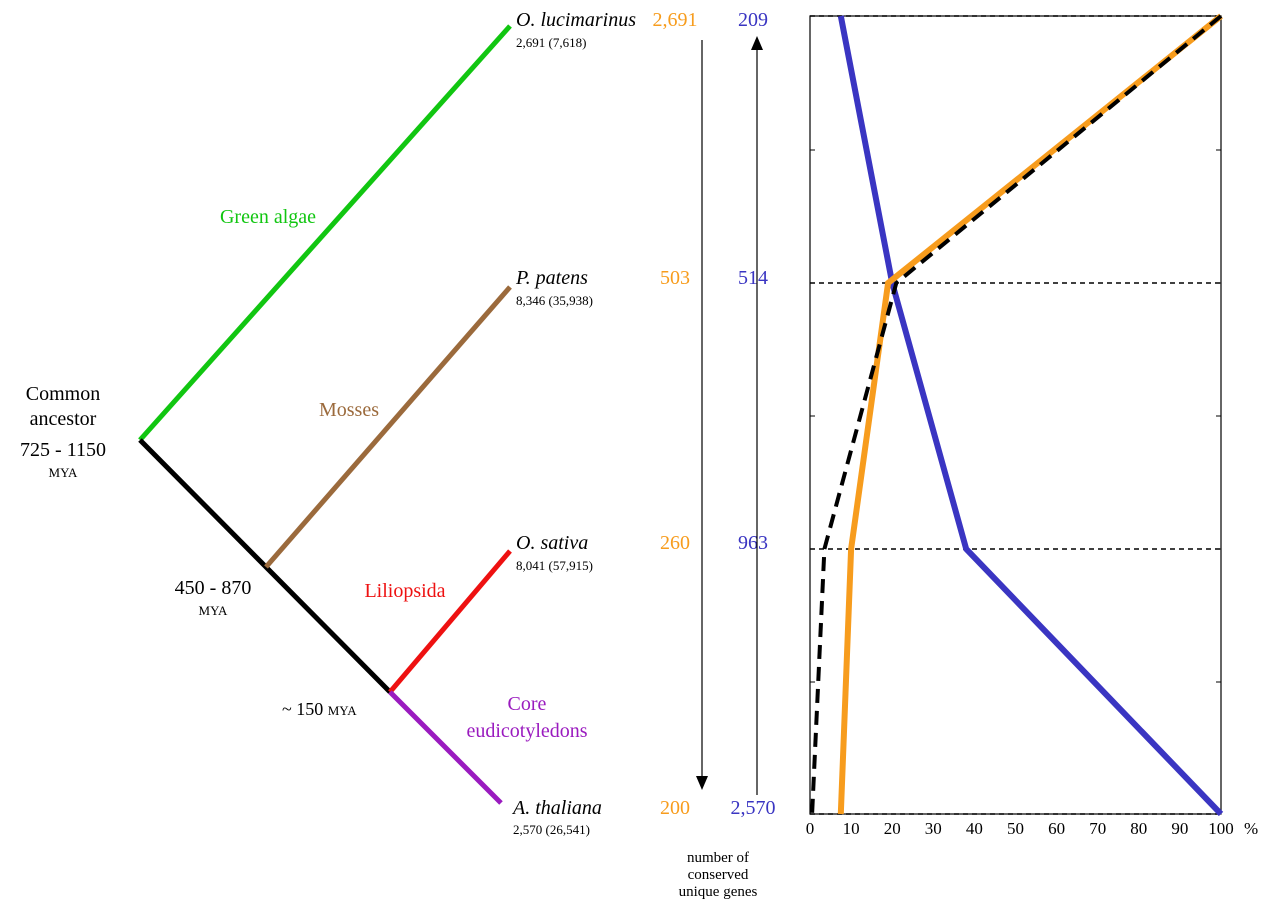 The image size is (1269, 904). What do you see at coordinates (675, 543) in the screenshot?
I see `orange-count-o-sativa: 260` at bounding box center [675, 543].